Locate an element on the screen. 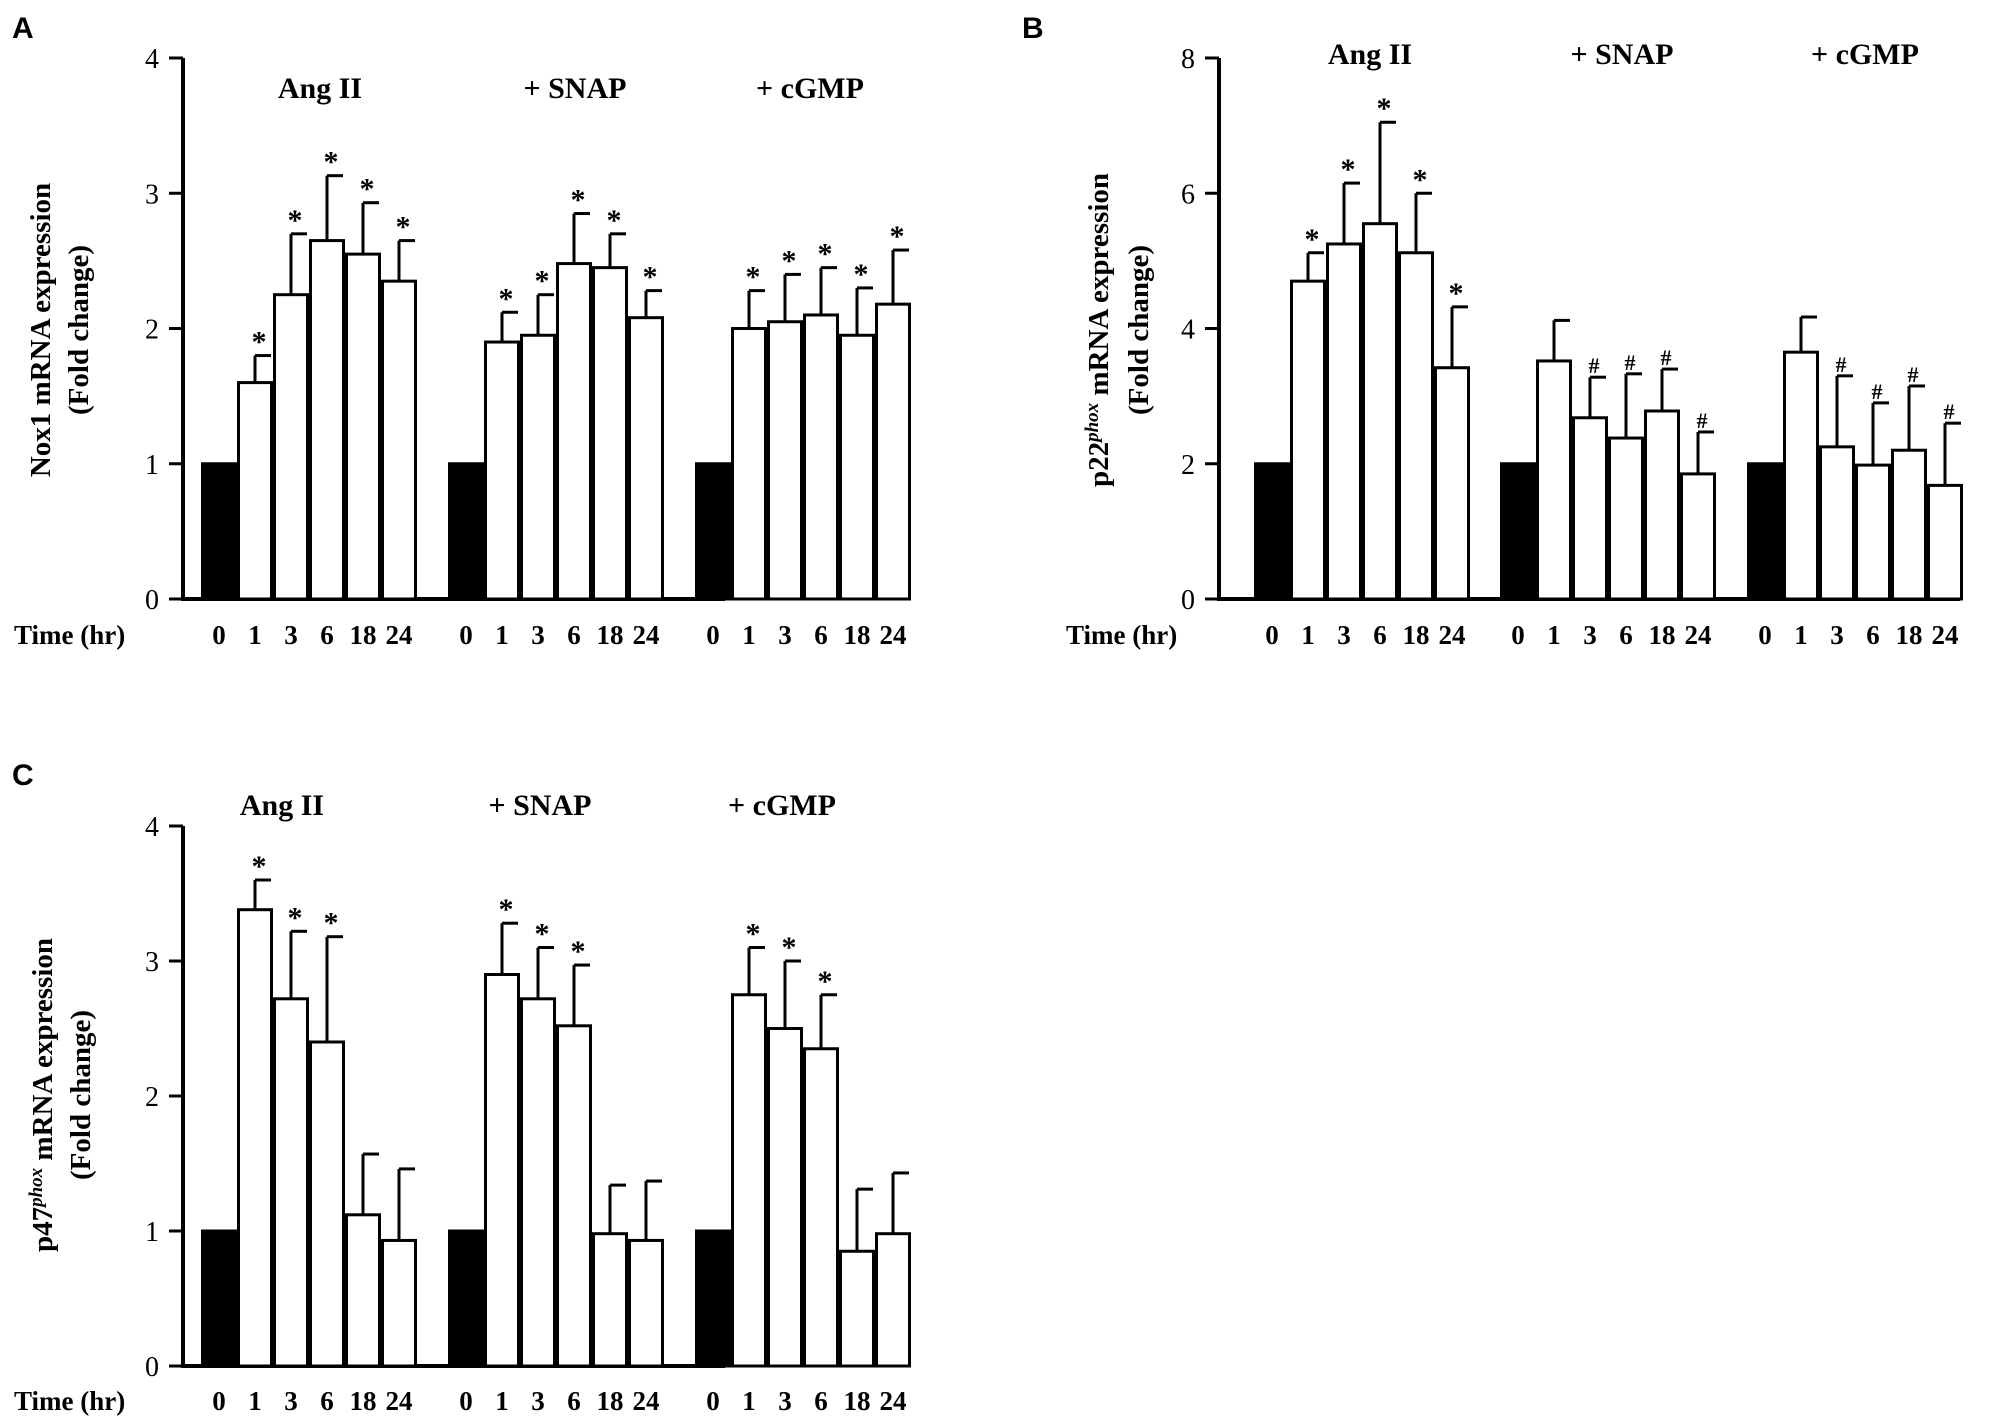 The height and width of the screenshot is (1425, 2000). significance-hash: # is located at coordinates (1877, 391).